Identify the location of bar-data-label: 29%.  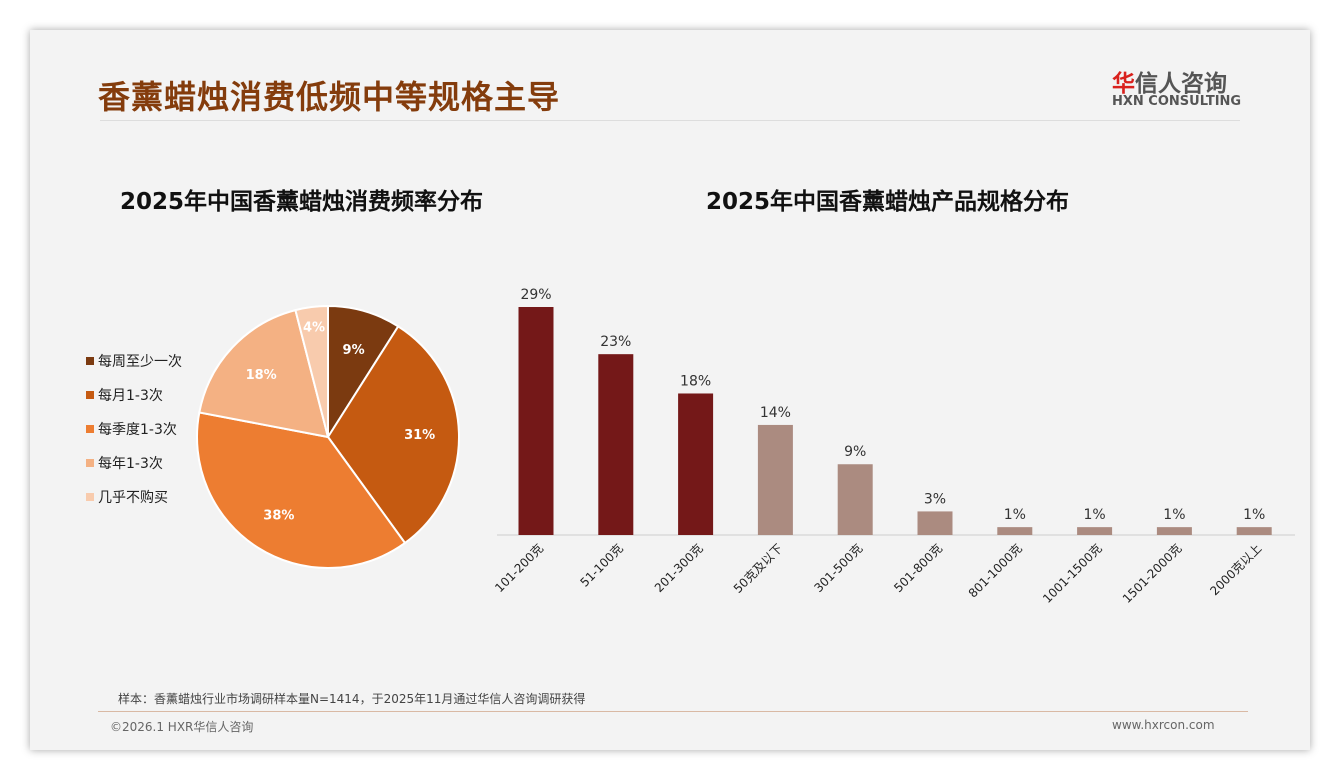
(535, 295).